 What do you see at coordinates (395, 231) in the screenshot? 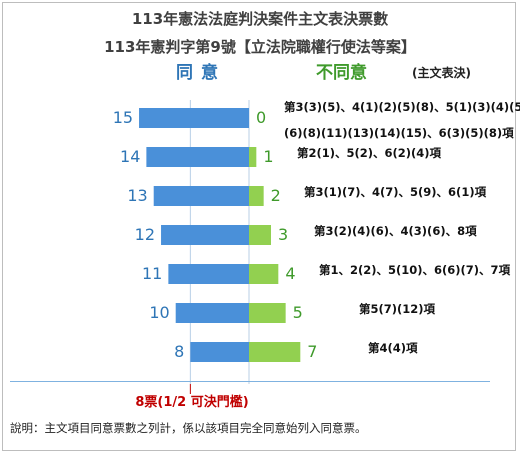
I see `item-label: 第3(2)(4)(6)、4(3)(6)、8項` at bounding box center [395, 231].